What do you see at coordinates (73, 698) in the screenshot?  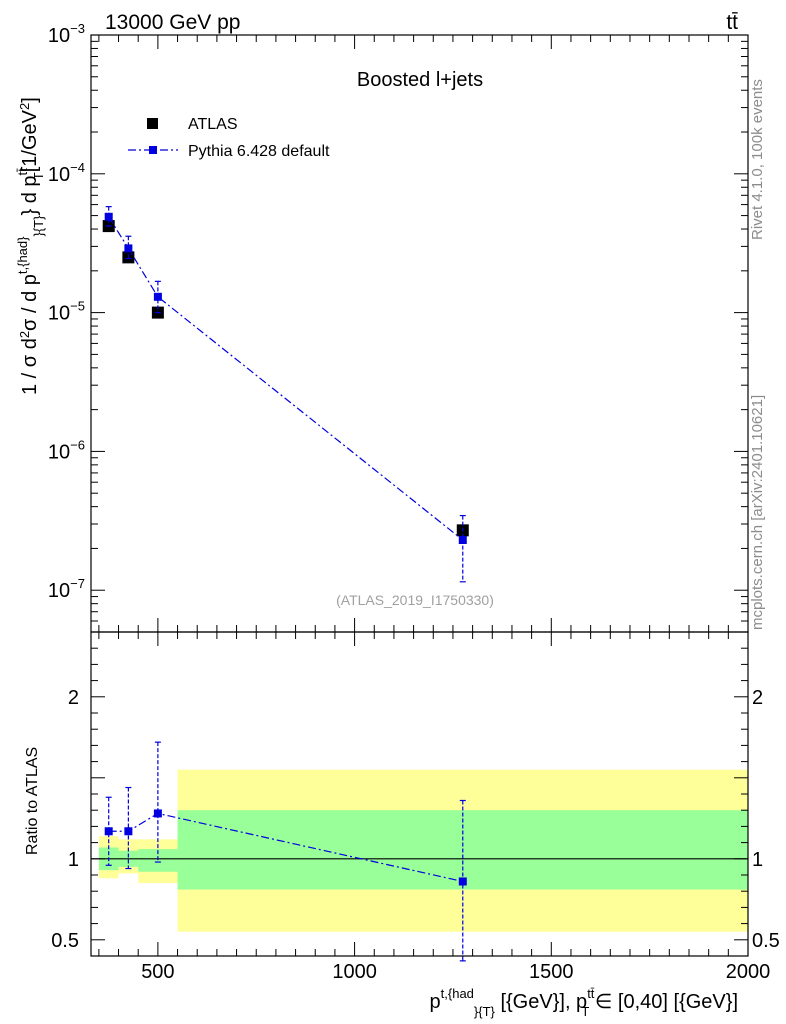 I see `ratio-y-tick-label-left: 2` at bounding box center [73, 698].